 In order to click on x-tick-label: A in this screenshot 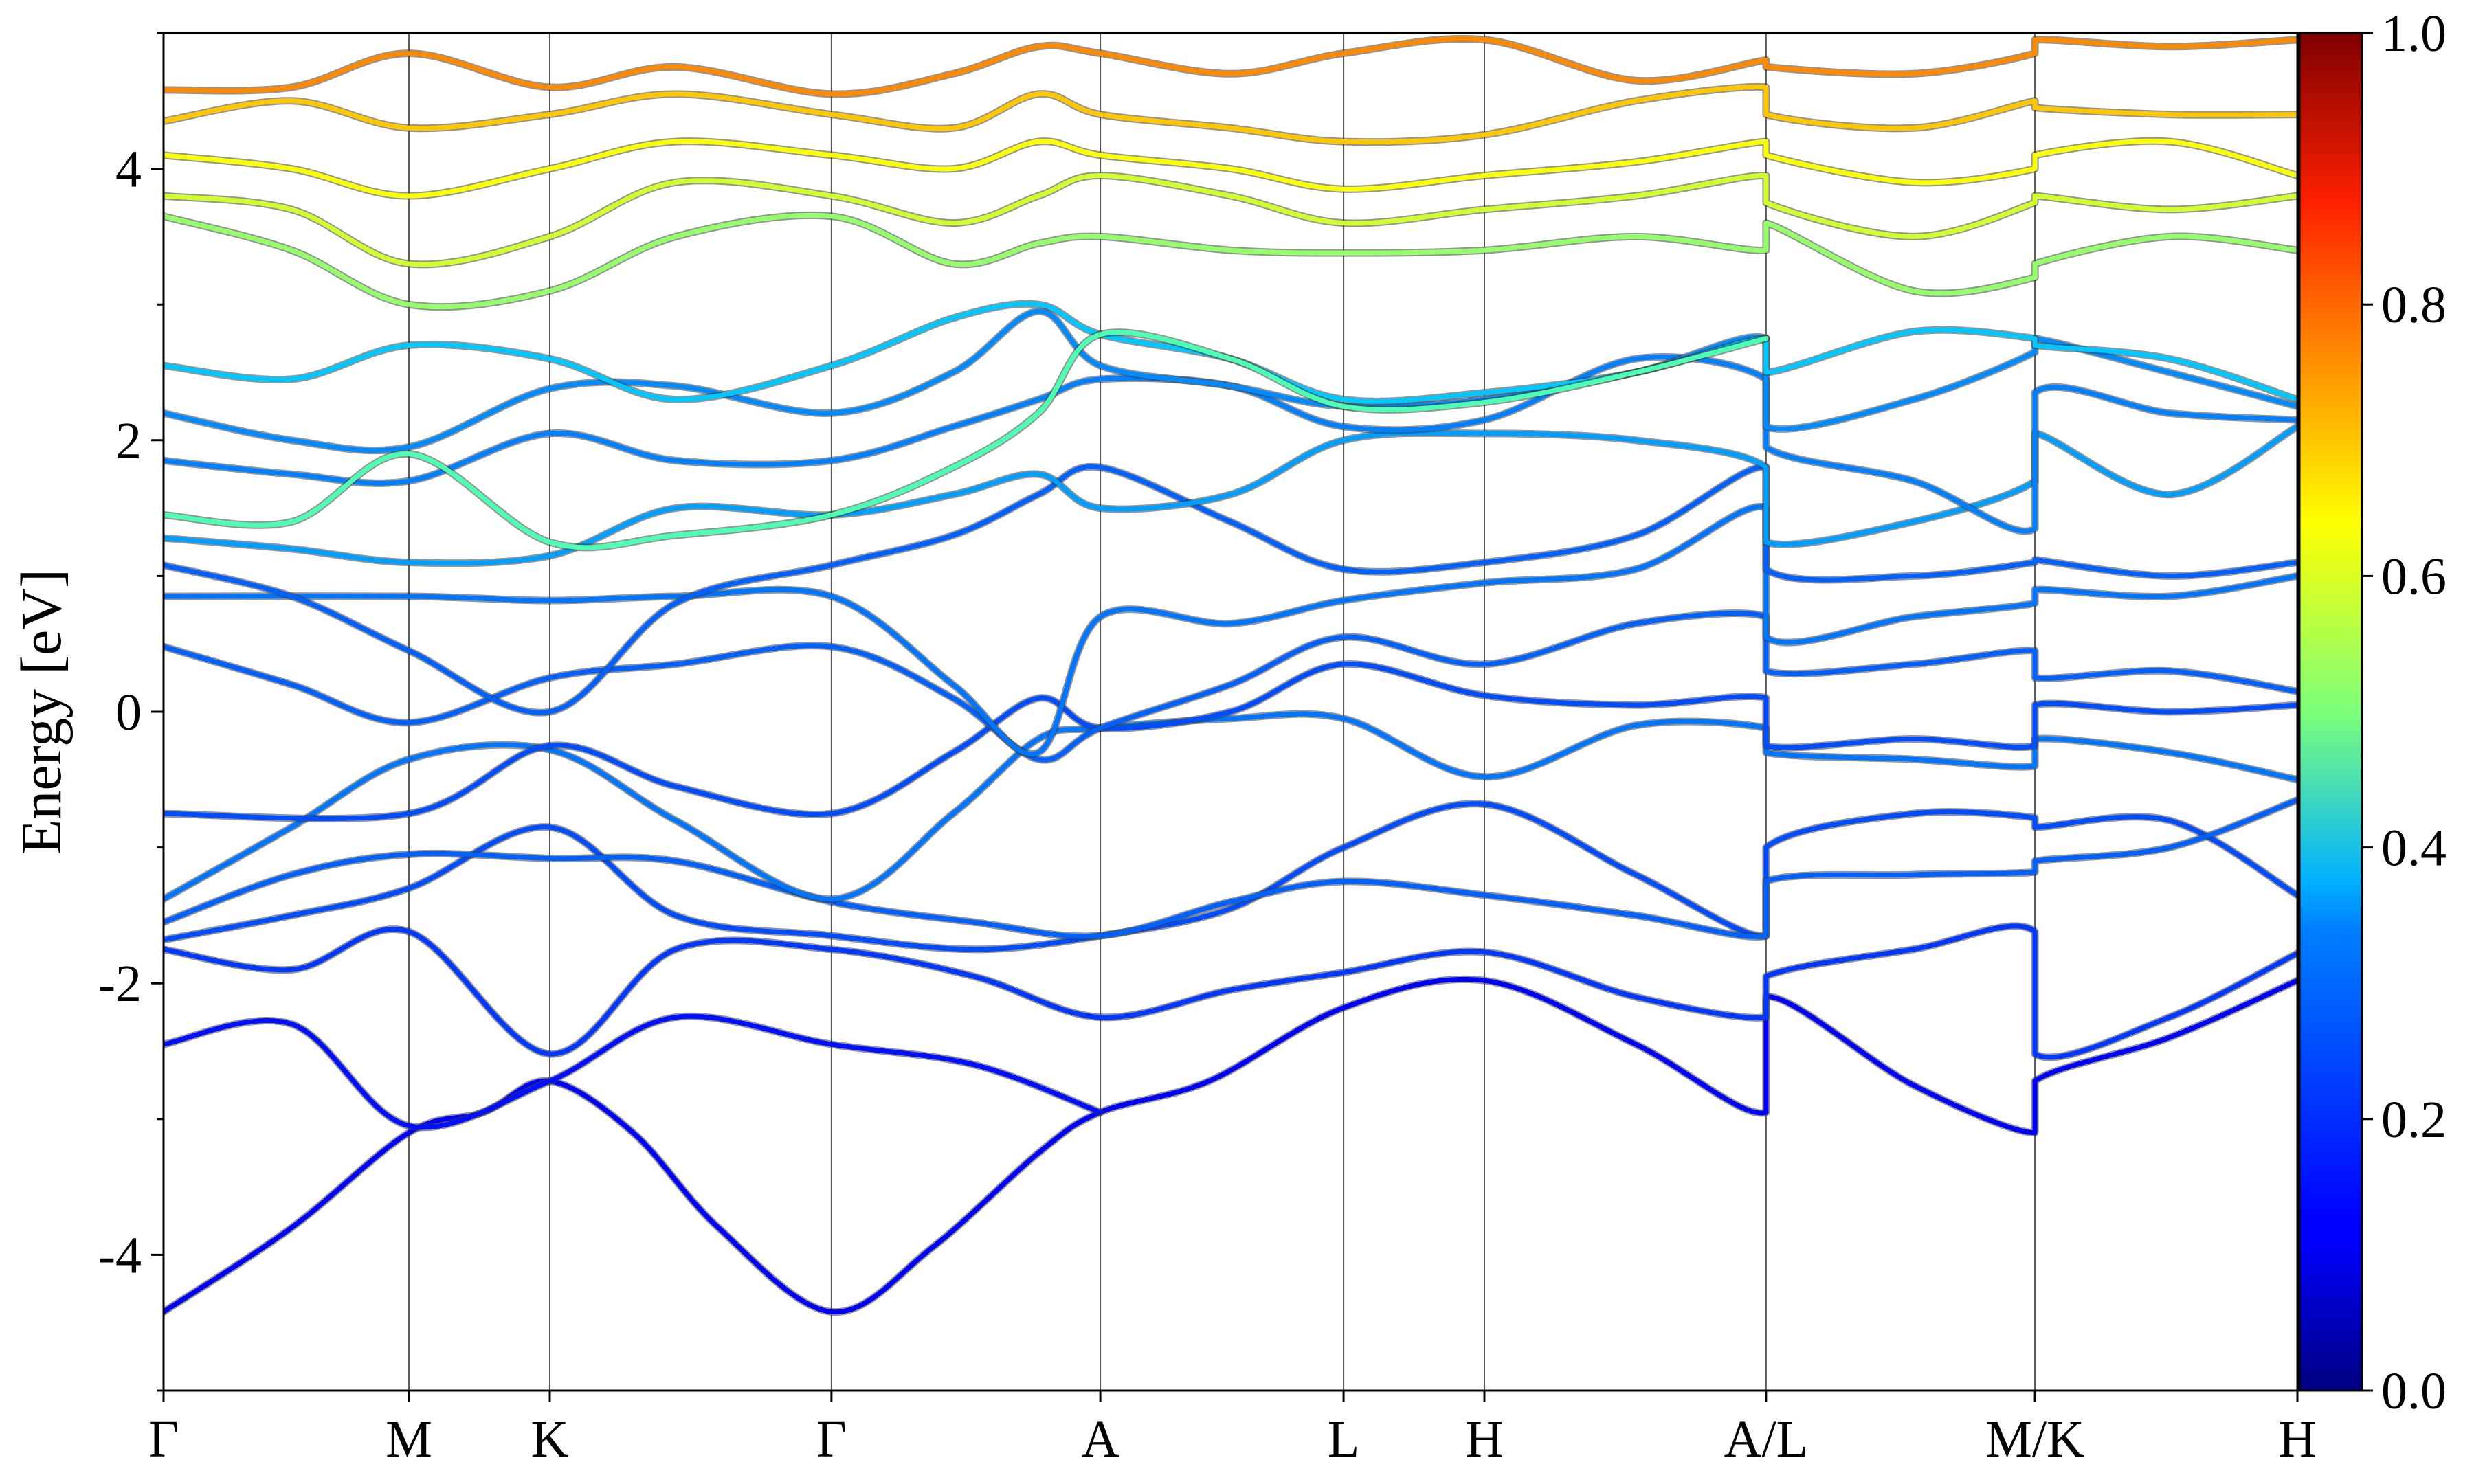, I will do `click(1100, 1439)`.